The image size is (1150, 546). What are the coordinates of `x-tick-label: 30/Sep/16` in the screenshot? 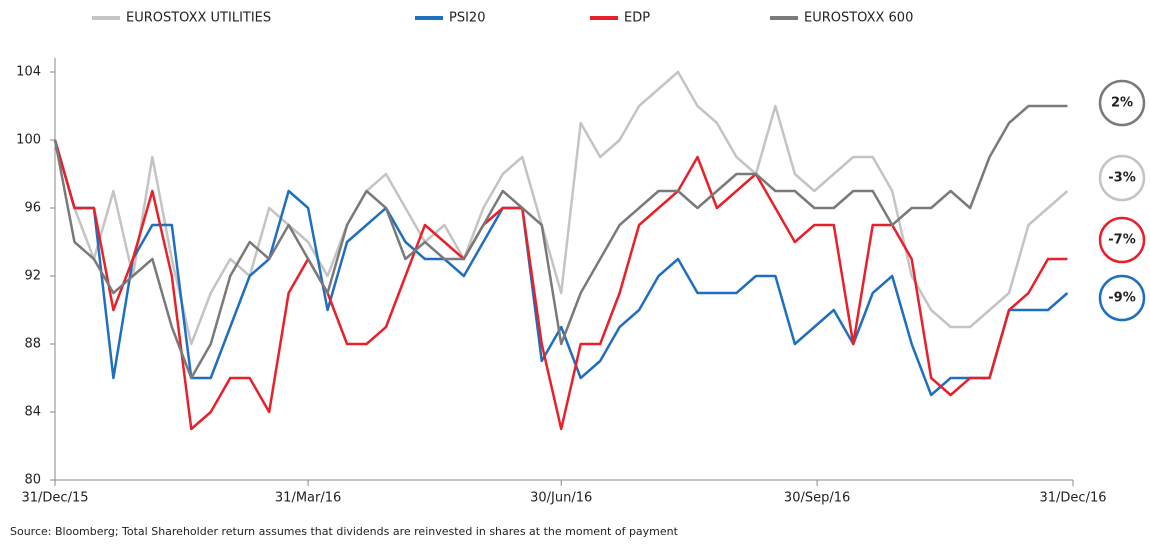 It's located at (817, 498).